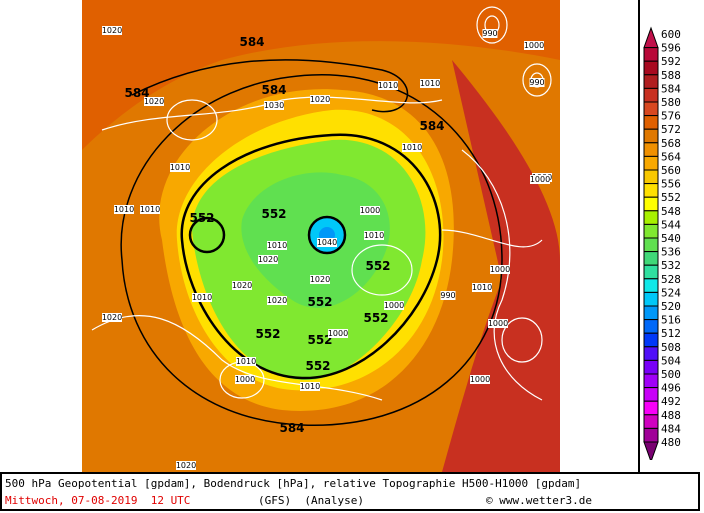  I want to click on map-date: Mittwoch, 07-08-2019 12 UTC, so click(98, 500).